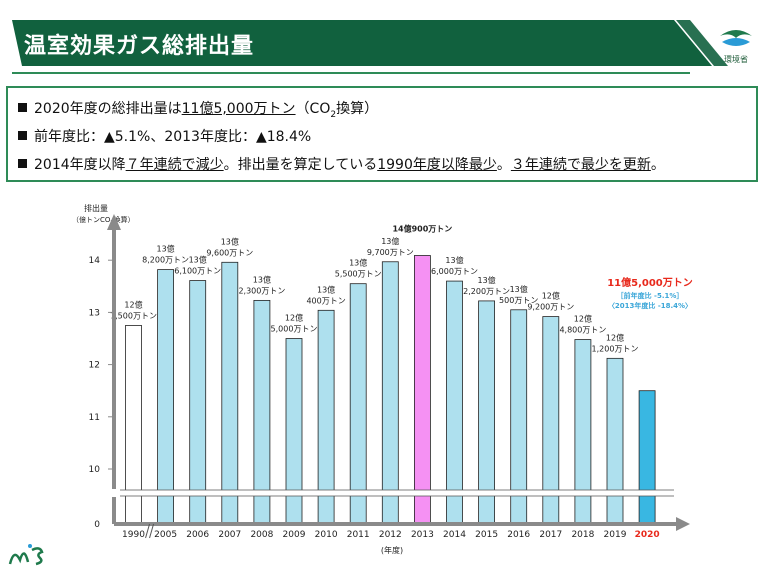 The image size is (768, 574). What do you see at coordinates (519, 289) in the screenshot?
I see `data-label-2016-a: 13億` at bounding box center [519, 289].